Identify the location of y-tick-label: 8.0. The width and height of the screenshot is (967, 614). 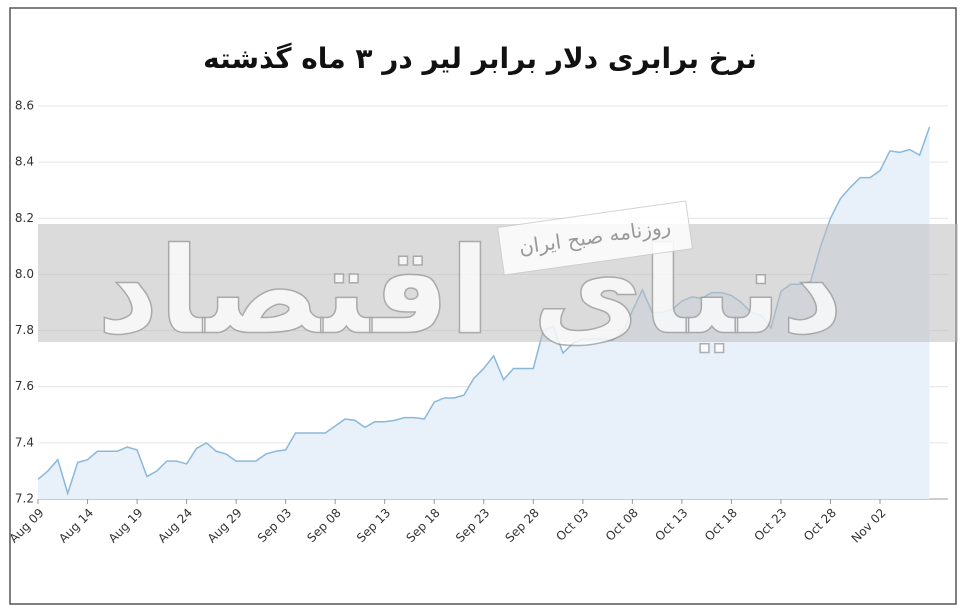
(24, 274).